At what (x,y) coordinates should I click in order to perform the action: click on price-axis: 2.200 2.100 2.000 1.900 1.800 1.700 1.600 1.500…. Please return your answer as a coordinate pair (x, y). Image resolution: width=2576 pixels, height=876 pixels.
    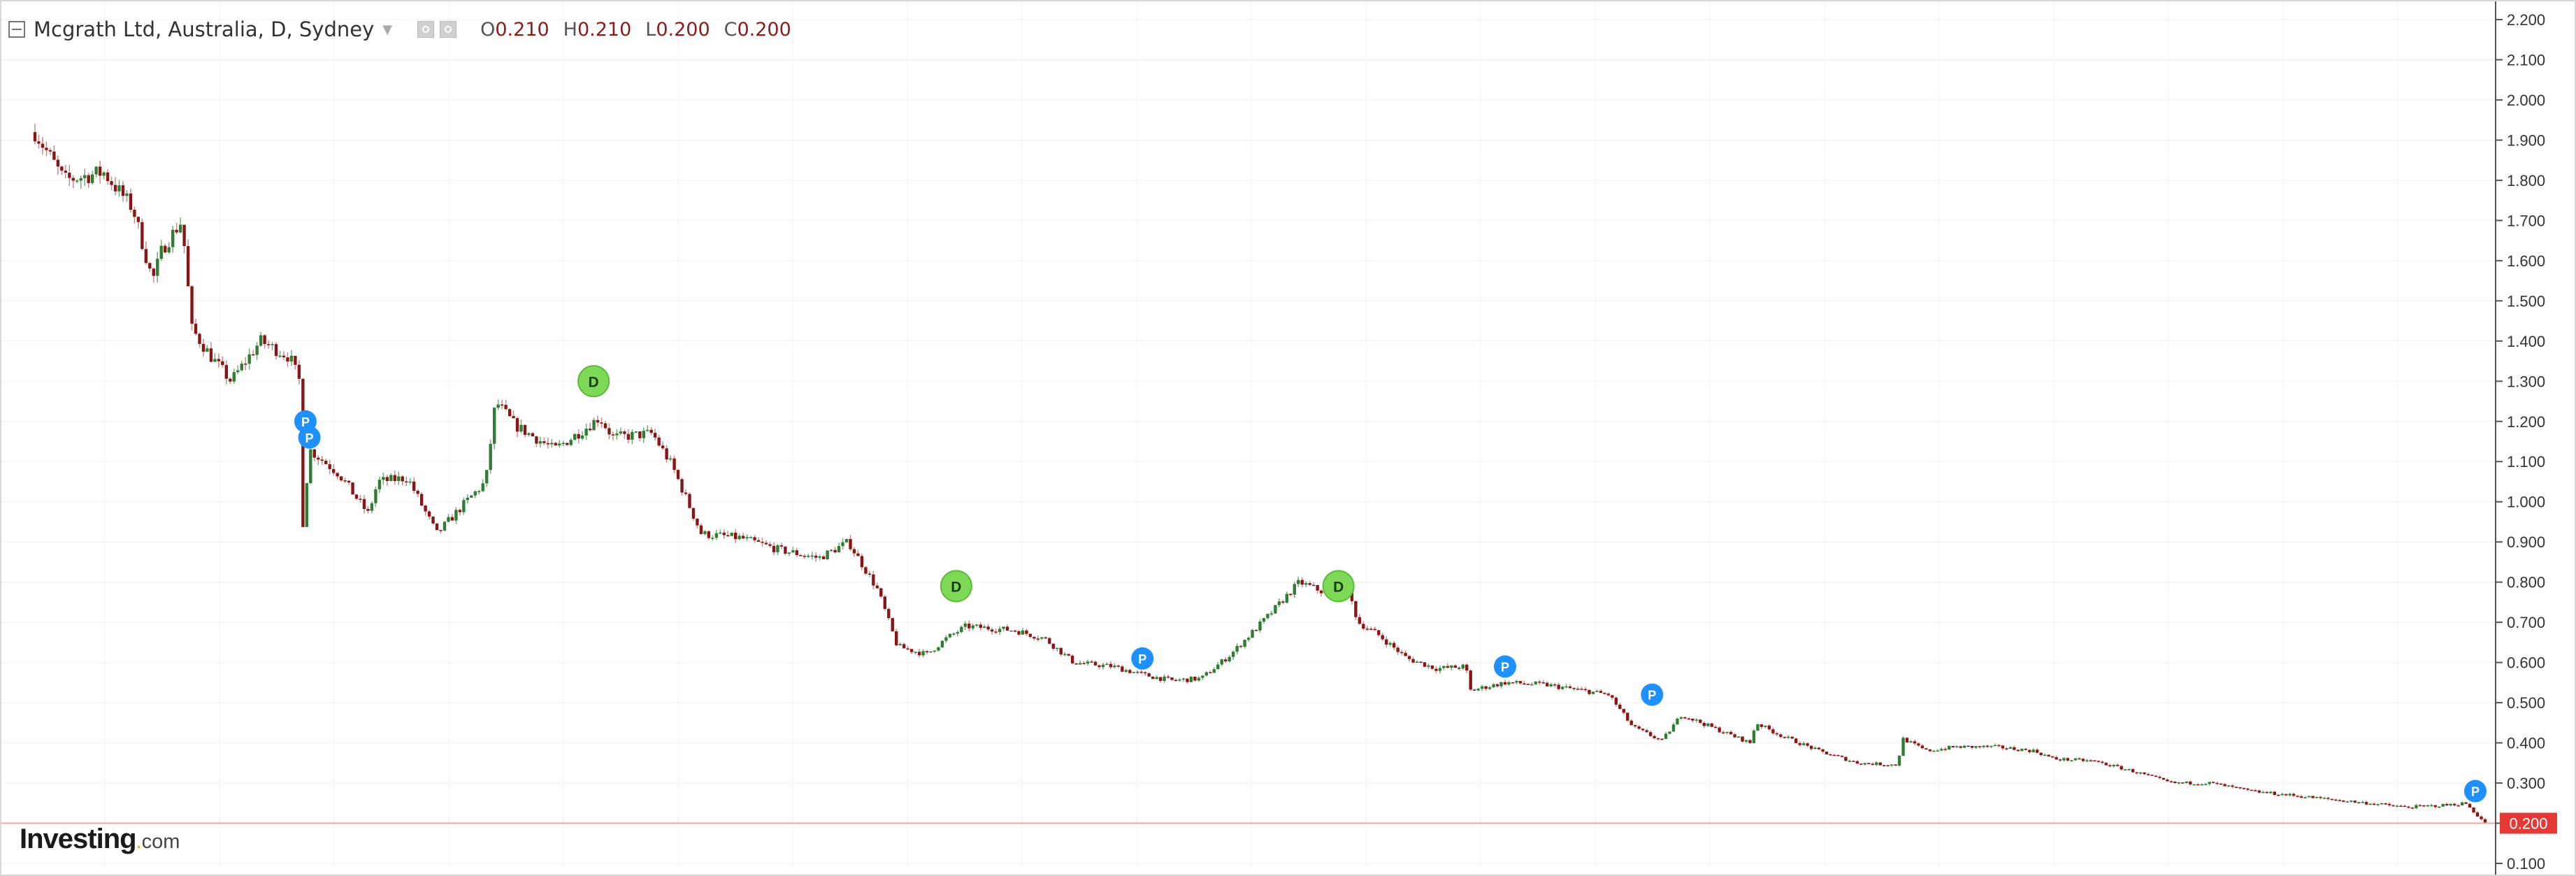
    Looking at the image, I should click on (2535, 438).